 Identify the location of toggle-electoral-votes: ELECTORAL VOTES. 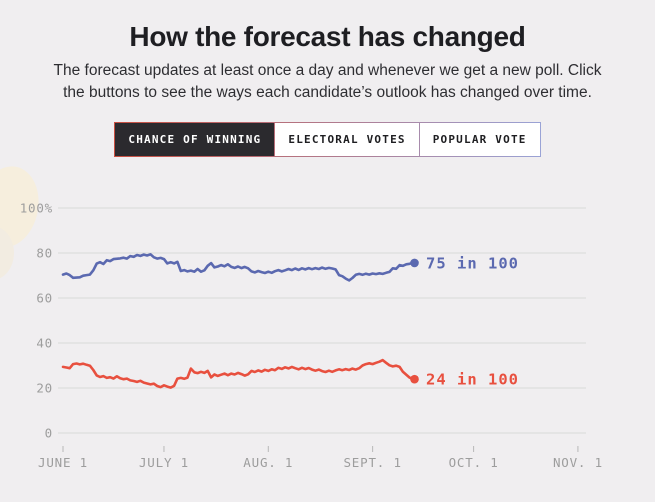
(347, 139).